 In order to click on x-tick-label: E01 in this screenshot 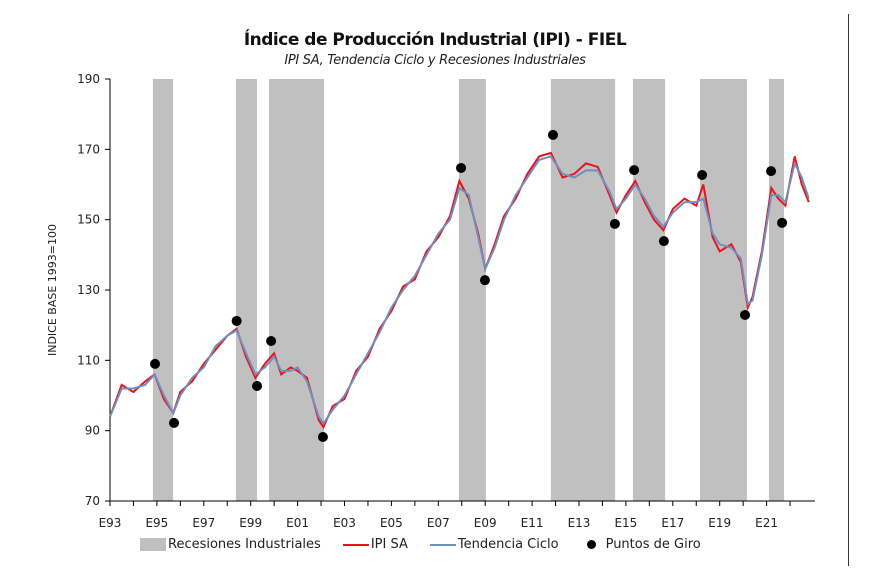, I will do `click(297, 523)`.